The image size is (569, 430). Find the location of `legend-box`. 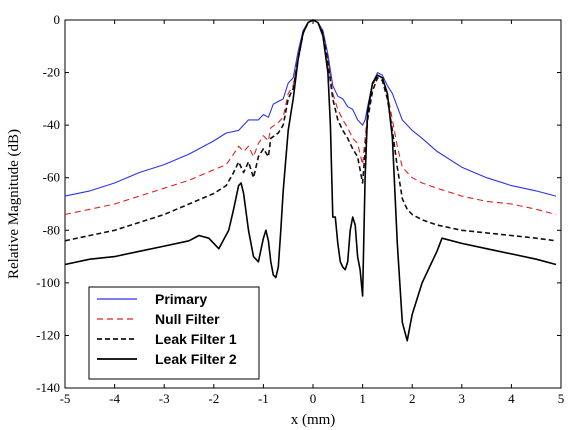

legend-box is located at coordinates (174, 333).